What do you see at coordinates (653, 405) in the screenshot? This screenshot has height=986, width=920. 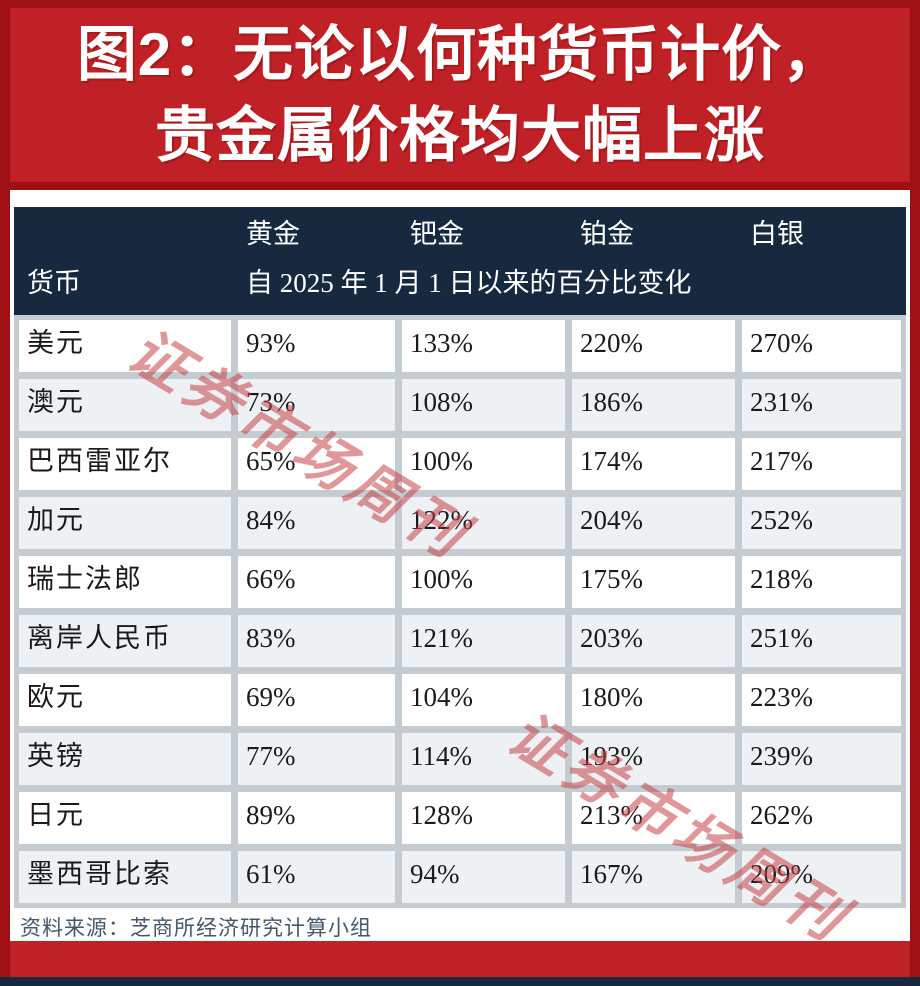 I see `value-cell: 186%` at bounding box center [653, 405].